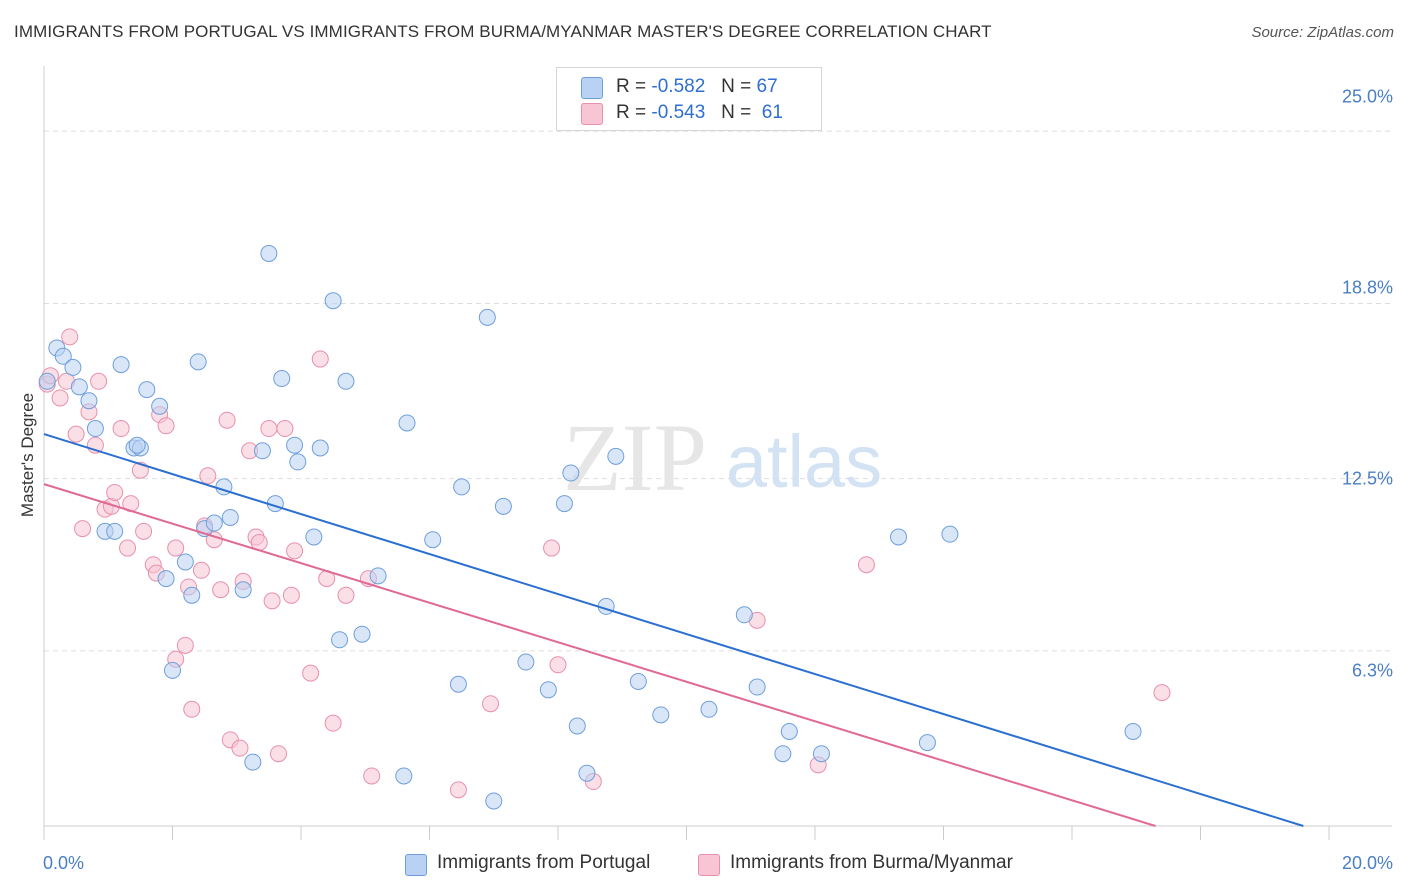  I want to click on y-tick-label: 12.5%, so click(1367, 478).